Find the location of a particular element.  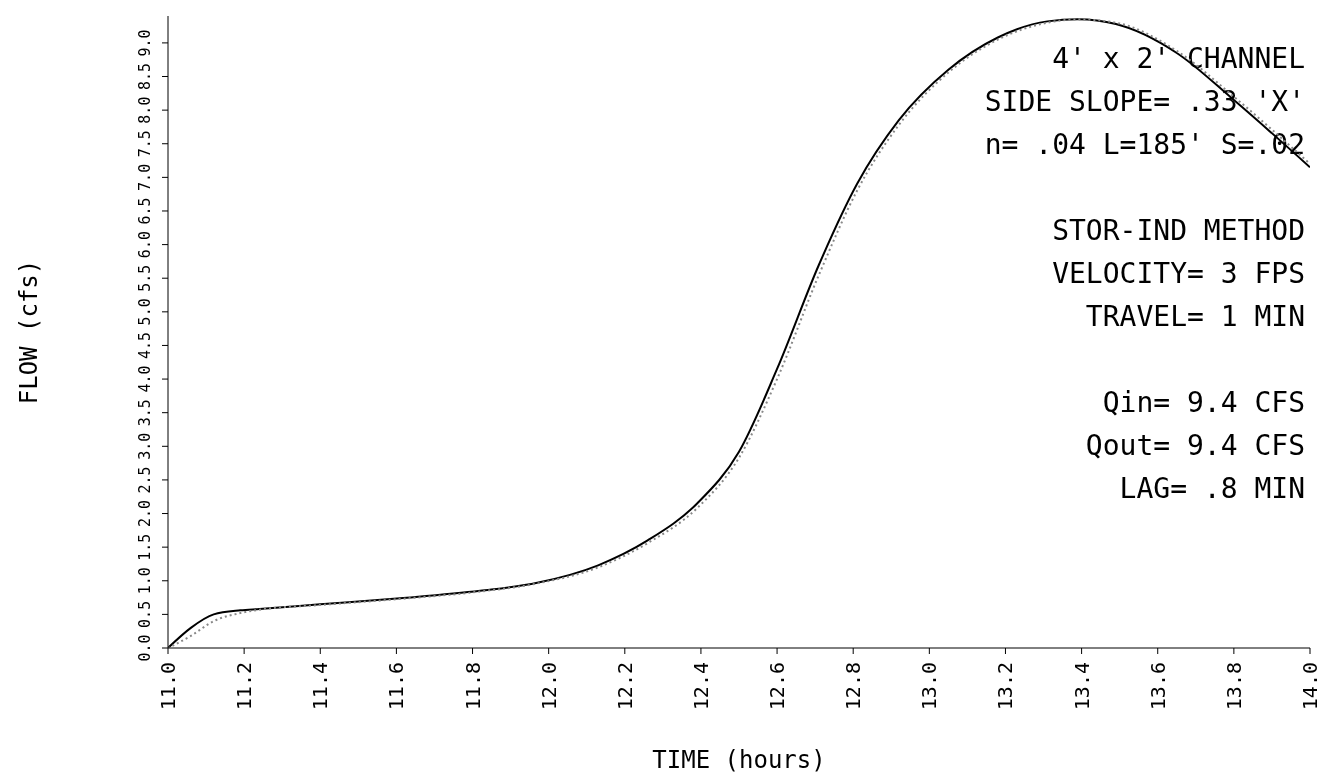

y-tick-label: 8.5 is located at coordinates (145, 76).